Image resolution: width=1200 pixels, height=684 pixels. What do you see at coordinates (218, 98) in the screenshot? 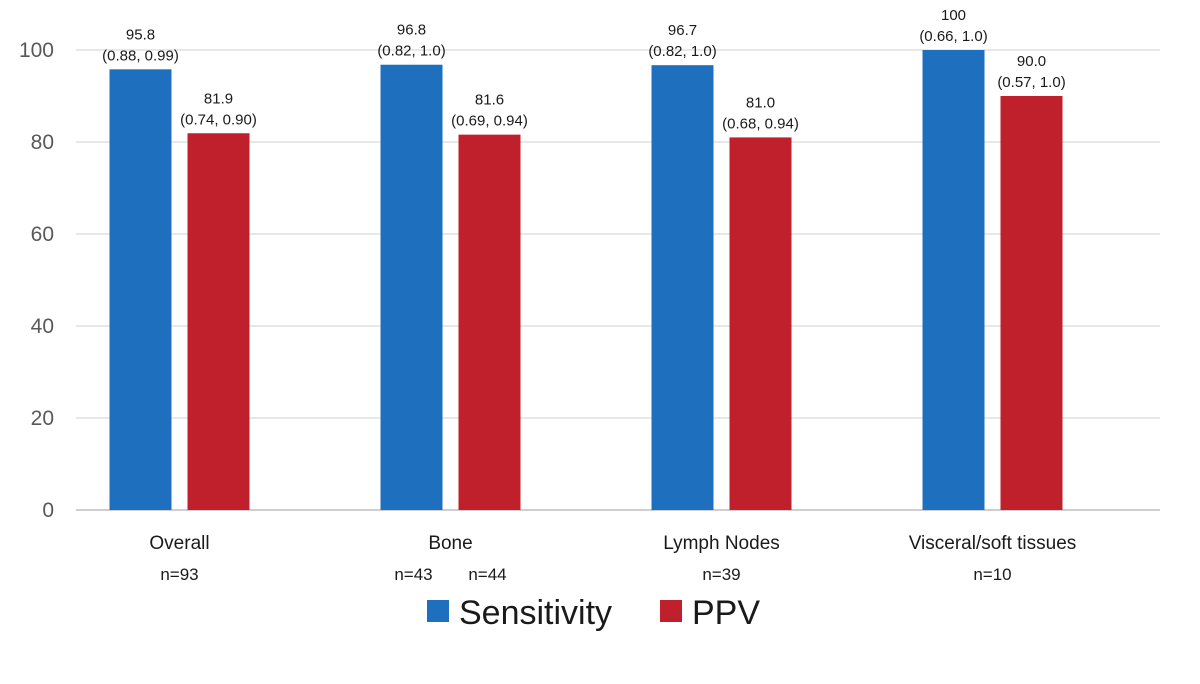
I see `data-label-ppv-0: 81.9` at bounding box center [218, 98].